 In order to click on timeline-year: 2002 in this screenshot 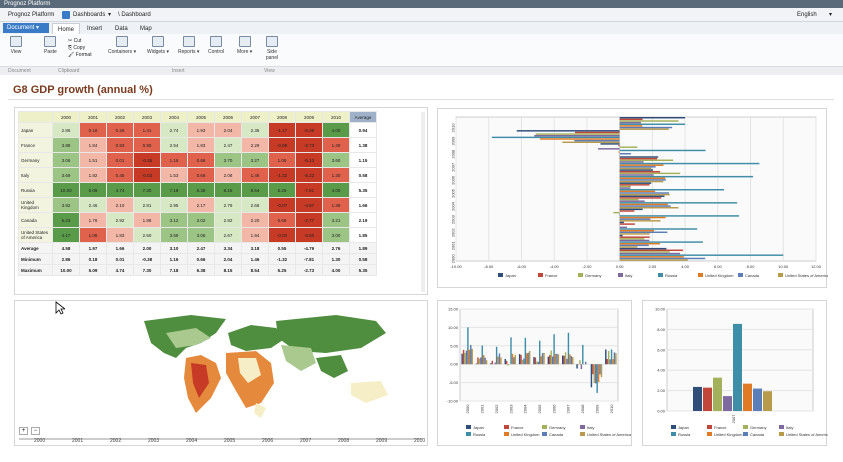, I will do `click(116, 441)`.